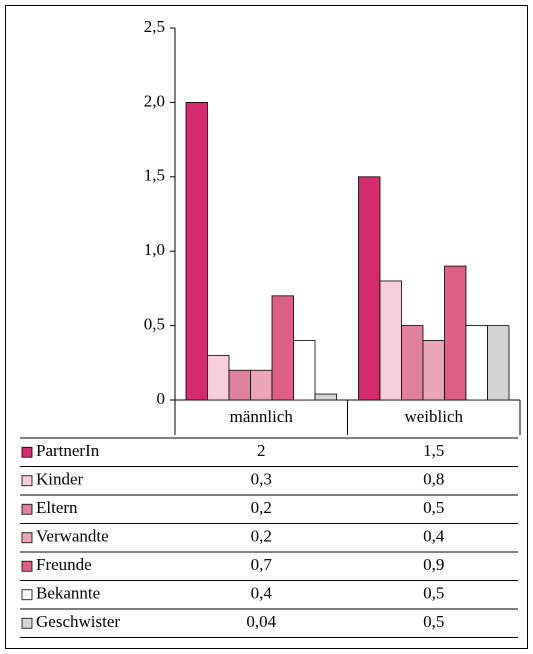  Describe the element at coordinates (78, 621) in the screenshot. I see `legend-label: Geschwister` at that location.